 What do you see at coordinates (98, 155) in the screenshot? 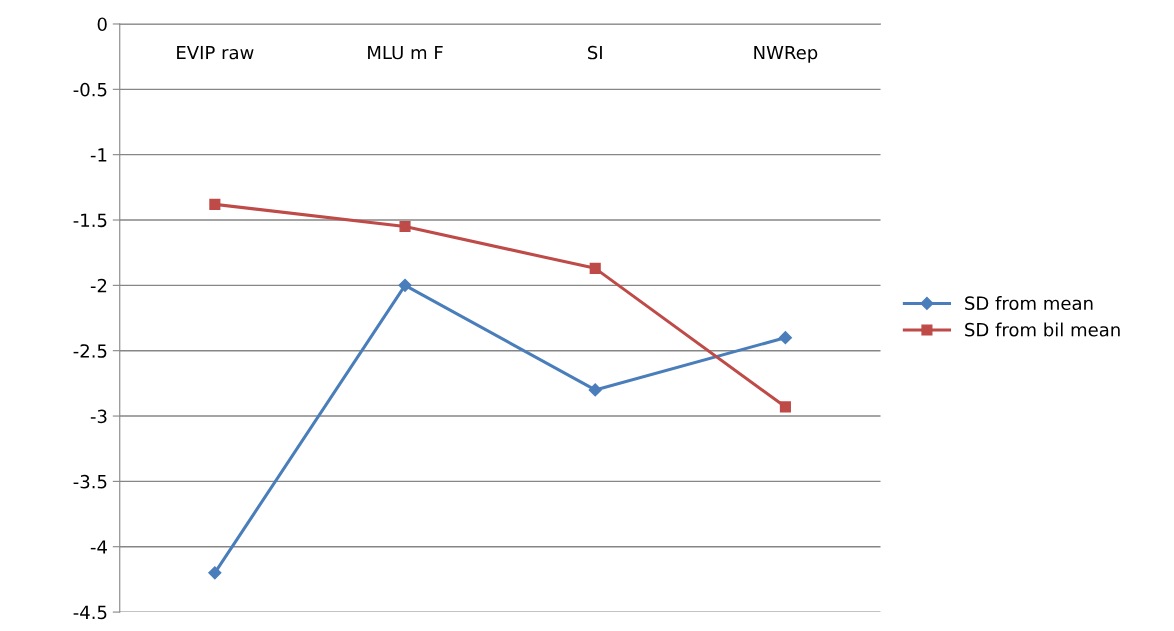
I see `y-tick-label: -1` at bounding box center [98, 155].